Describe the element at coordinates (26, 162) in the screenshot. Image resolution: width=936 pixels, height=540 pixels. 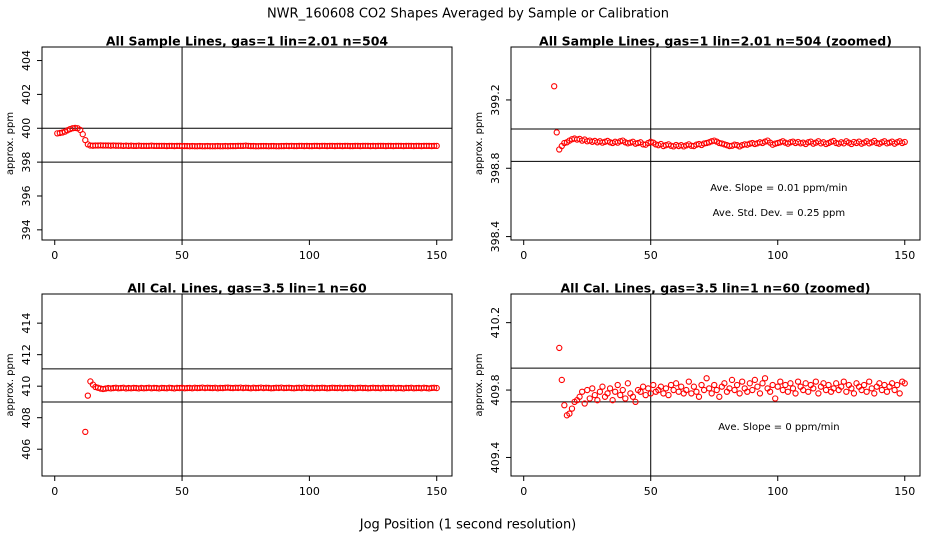
I see `y-tick-label: 398` at that location.